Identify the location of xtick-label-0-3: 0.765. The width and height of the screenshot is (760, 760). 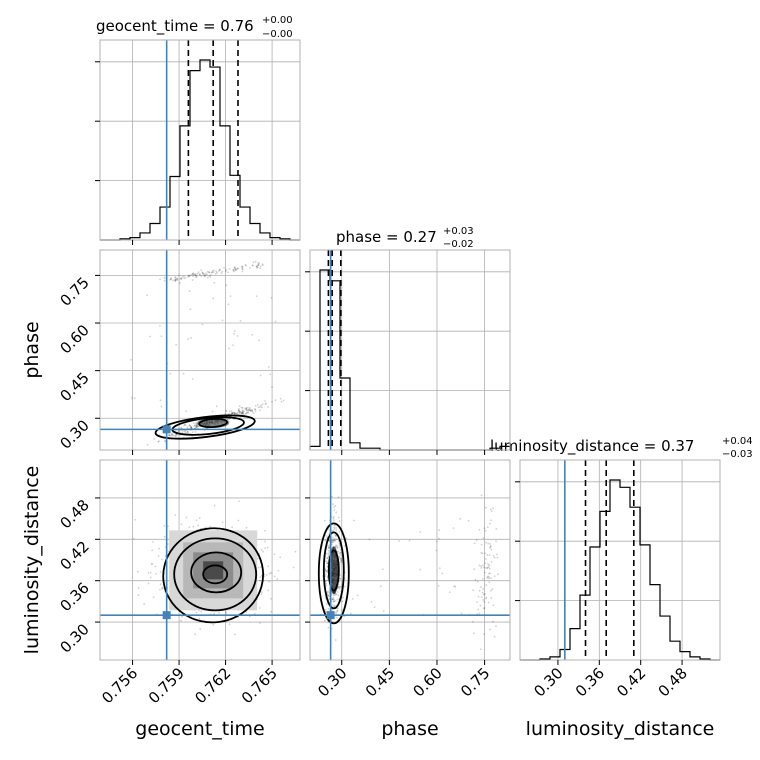
(259, 685).